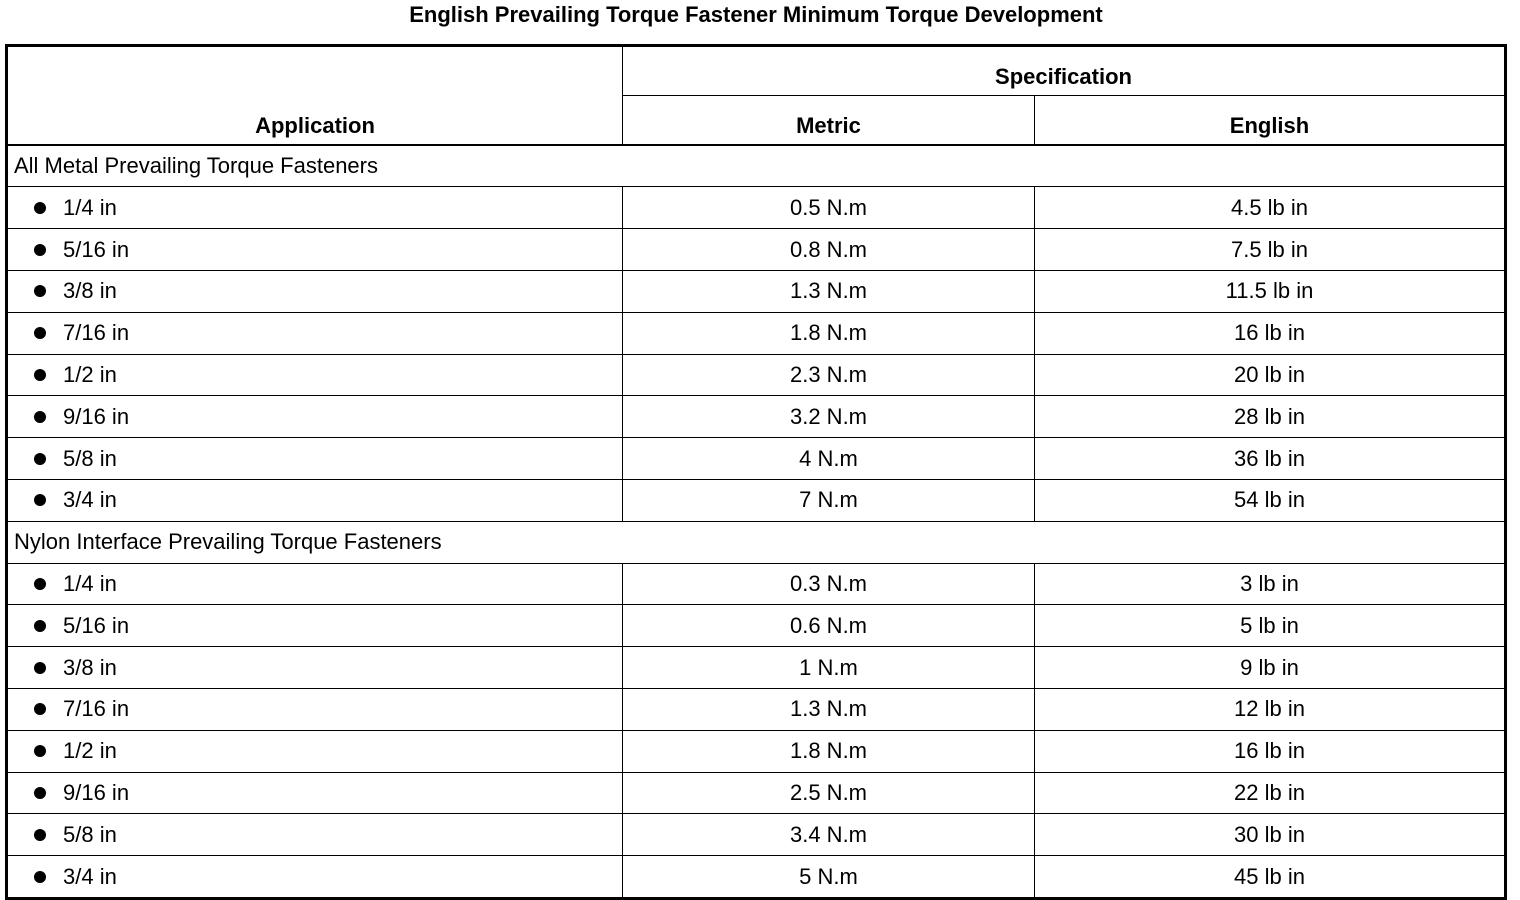  I want to click on metric-cell: 1.8 N.m, so click(828, 751).